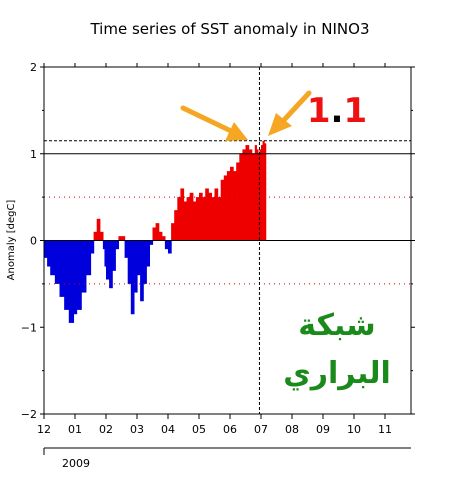 The height and width of the screenshot is (488, 451). What do you see at coordinates (137, 429) in the screenshot?
I see `x-tick-label: 03` at bounding box center [137, 429].